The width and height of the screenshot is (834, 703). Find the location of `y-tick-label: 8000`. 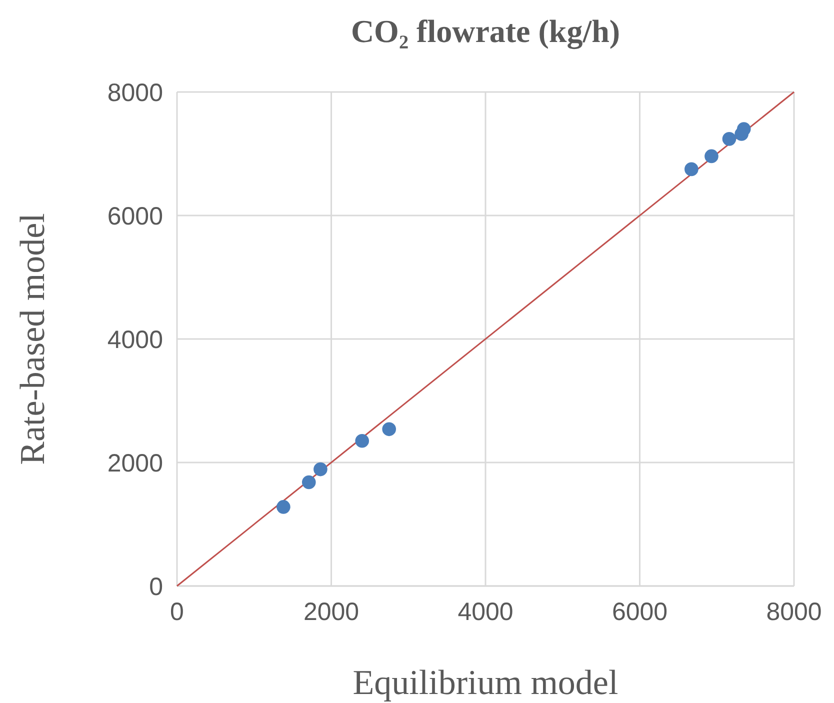

y-tick-label: 8000 is located at coordinates (135, 92).